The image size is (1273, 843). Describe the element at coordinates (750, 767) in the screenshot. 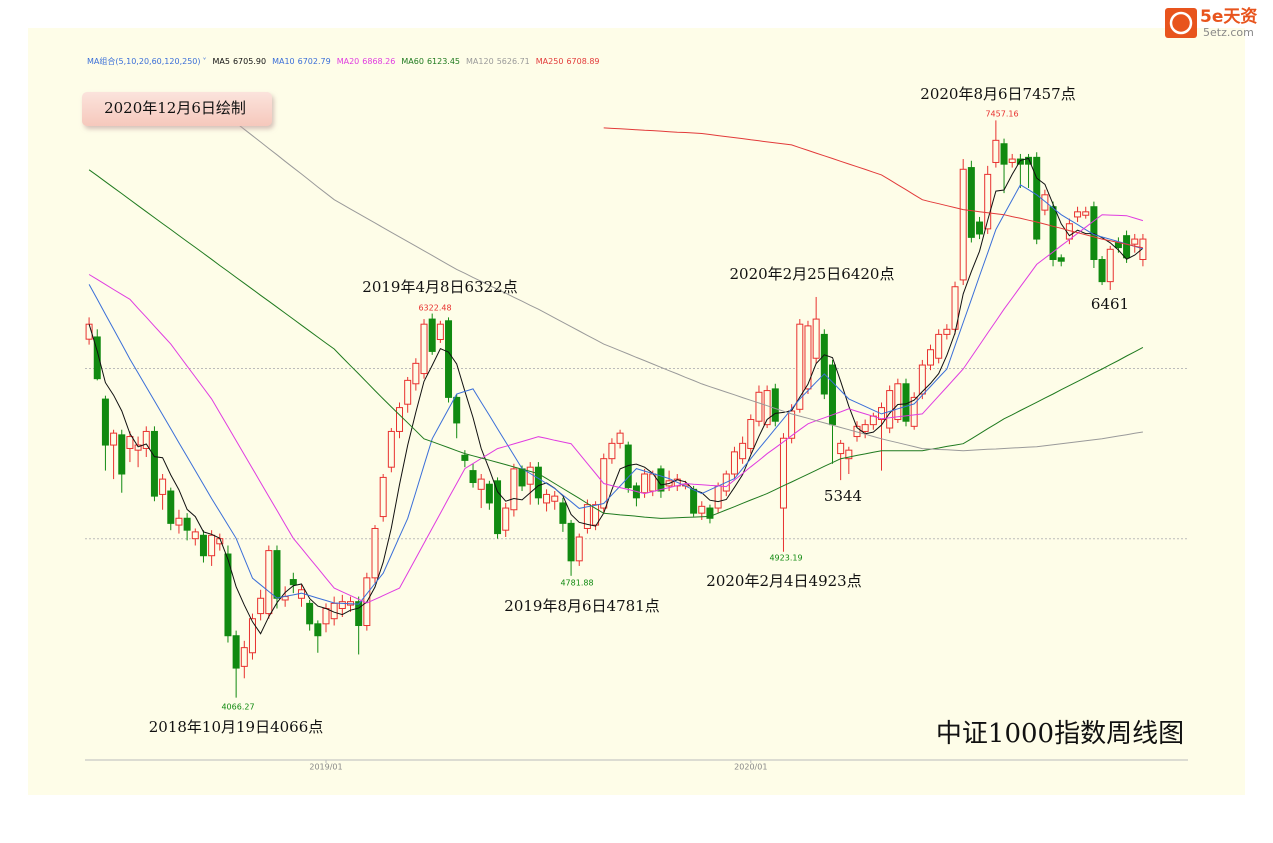

I see `x-tick-label: 2020/01` at that location.